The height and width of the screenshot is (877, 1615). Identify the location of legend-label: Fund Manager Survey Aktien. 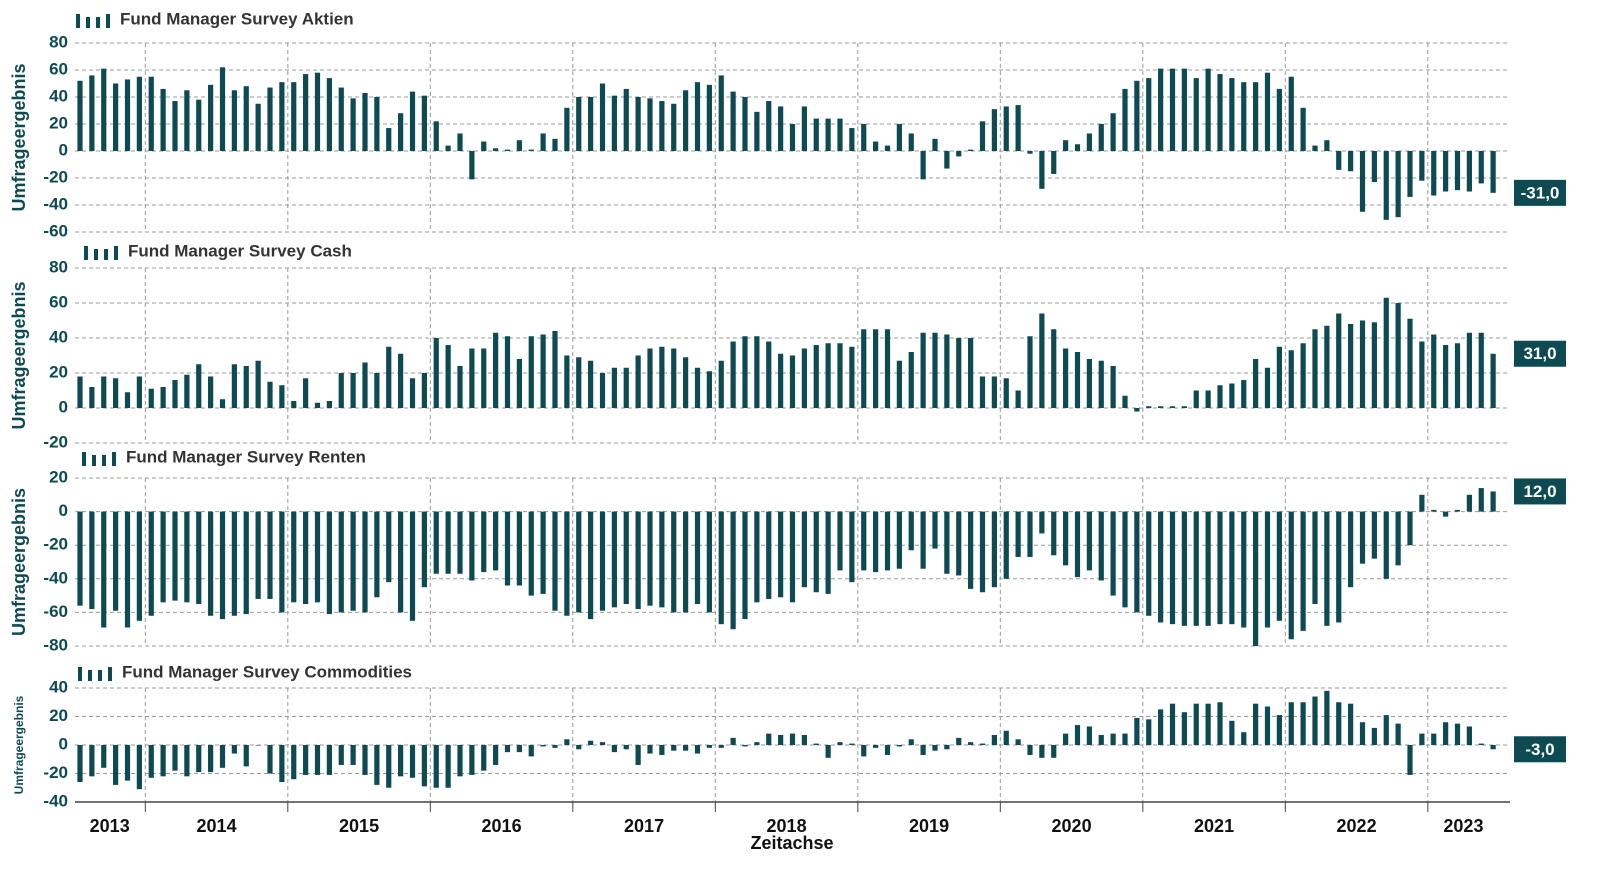
(237, 18).